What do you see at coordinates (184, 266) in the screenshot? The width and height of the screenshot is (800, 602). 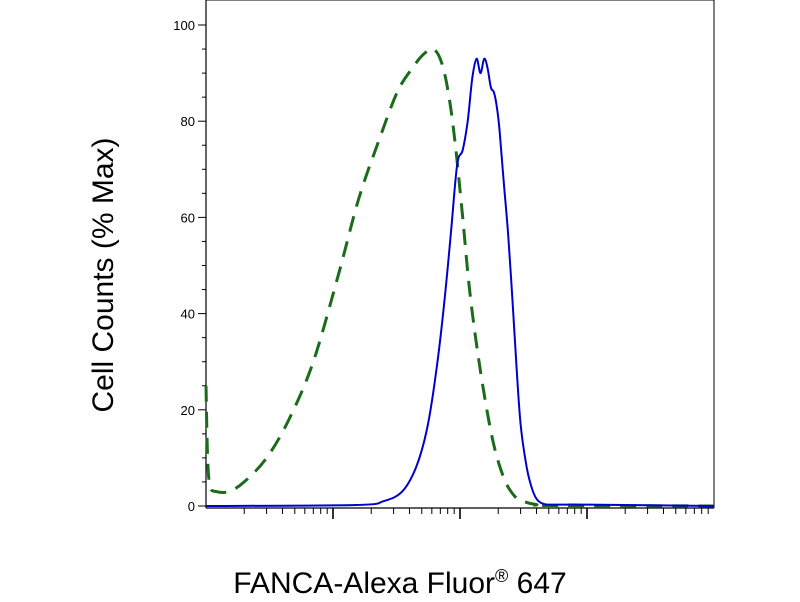 I see `y-tick-labels: 0 20 40 60 80 100` at bounding box center [184, 266].